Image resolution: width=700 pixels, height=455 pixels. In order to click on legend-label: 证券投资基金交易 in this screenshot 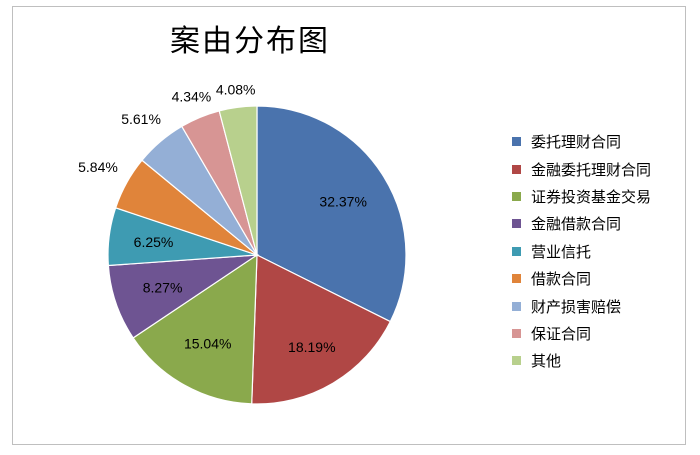, I will do `click(591, 196)`.